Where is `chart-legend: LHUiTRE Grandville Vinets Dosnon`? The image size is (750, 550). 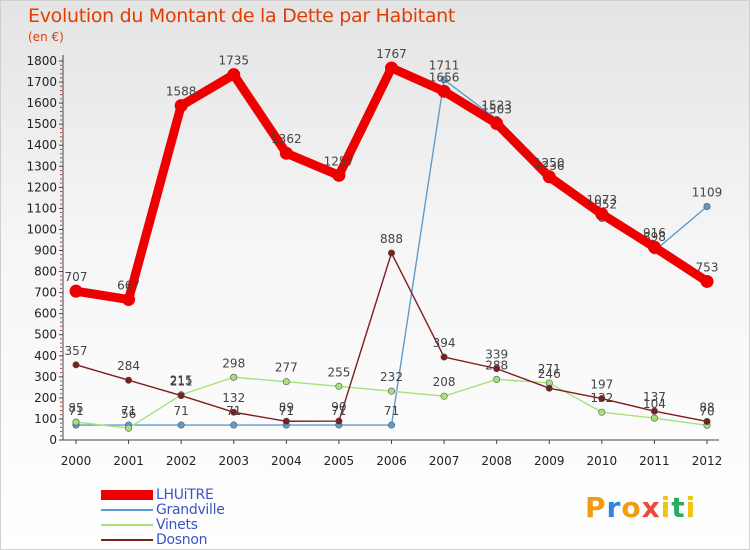 chart-legend: LHUiTRE Grandville Vinets Dosnon is located at coordinates (163, 517).